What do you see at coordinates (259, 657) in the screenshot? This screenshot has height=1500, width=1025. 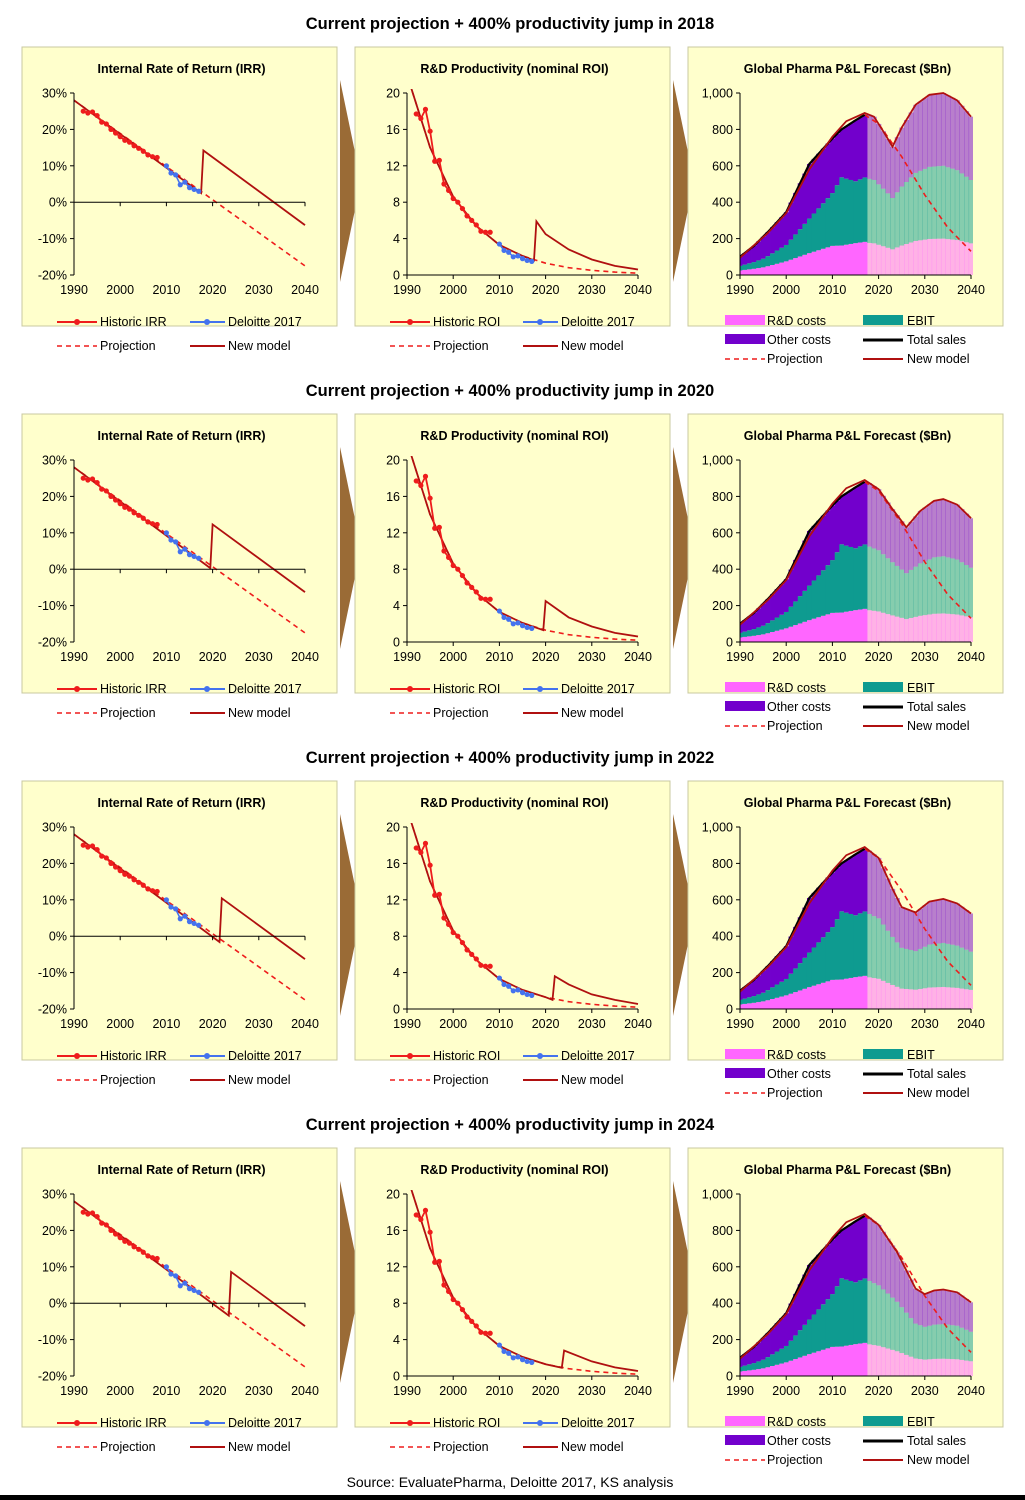 I see `x-tick-label: 2030` at bounding box center [259, 657].